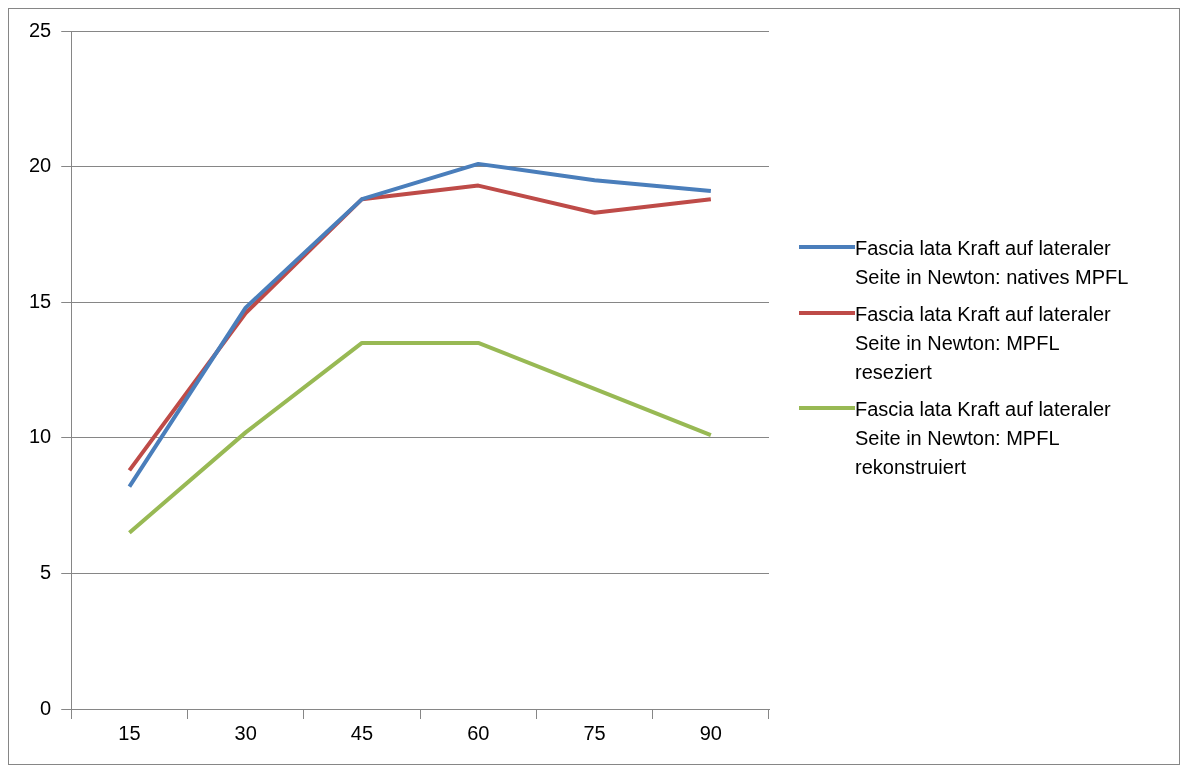  Describe the element at coordinates (129, 732) in the screenshot. I see `x-tick-label: 15` at that location.